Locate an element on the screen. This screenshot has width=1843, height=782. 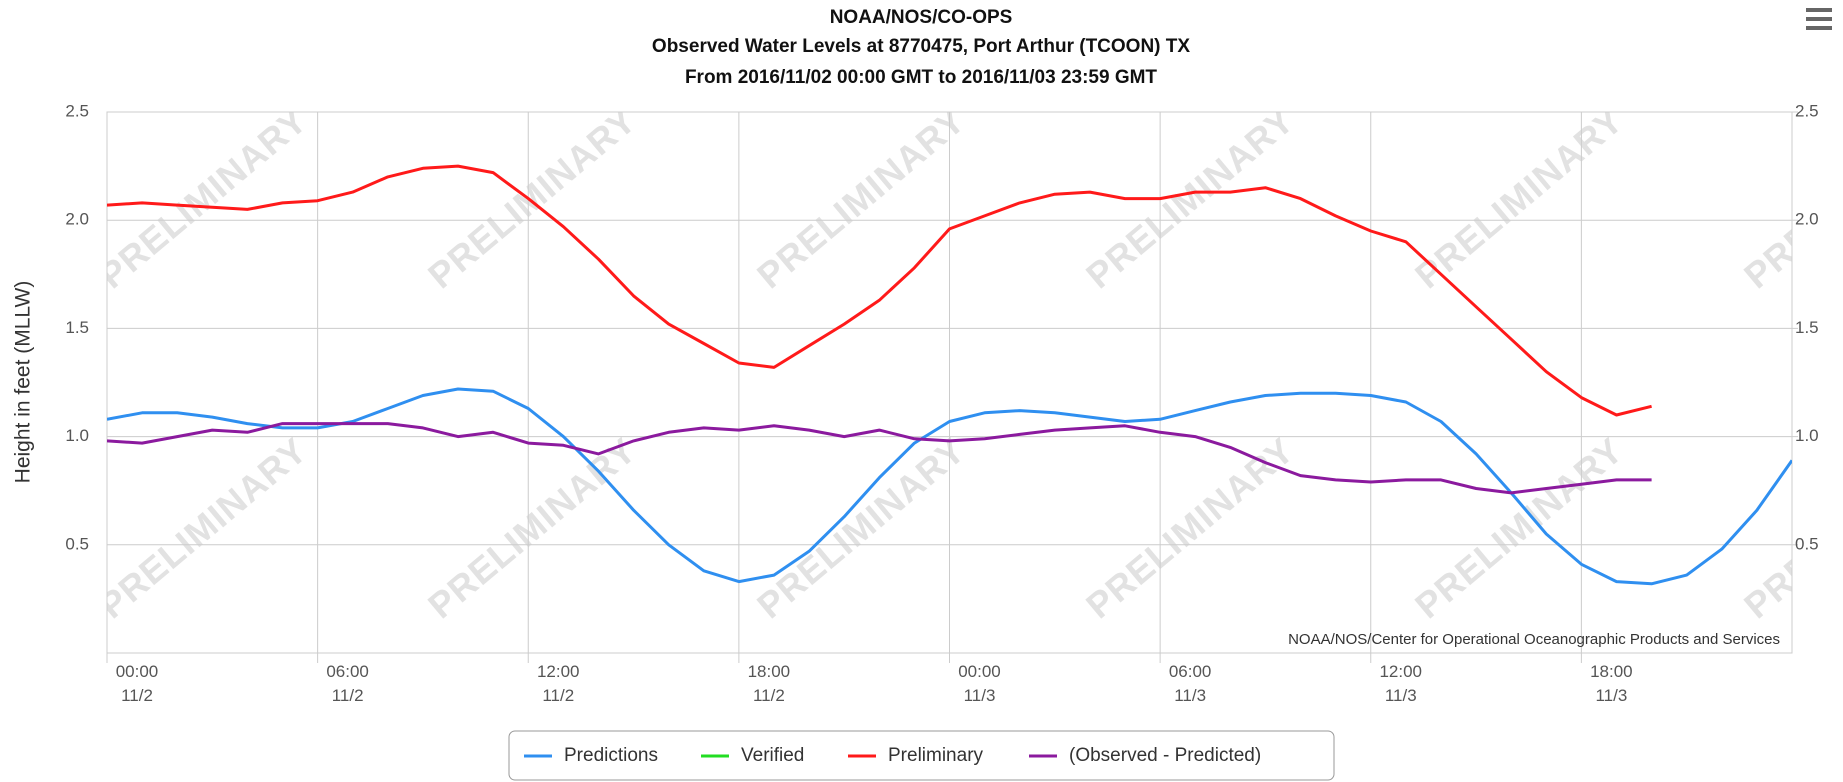
y-tick-label: 1.0 is located at coordinates (77, 435).